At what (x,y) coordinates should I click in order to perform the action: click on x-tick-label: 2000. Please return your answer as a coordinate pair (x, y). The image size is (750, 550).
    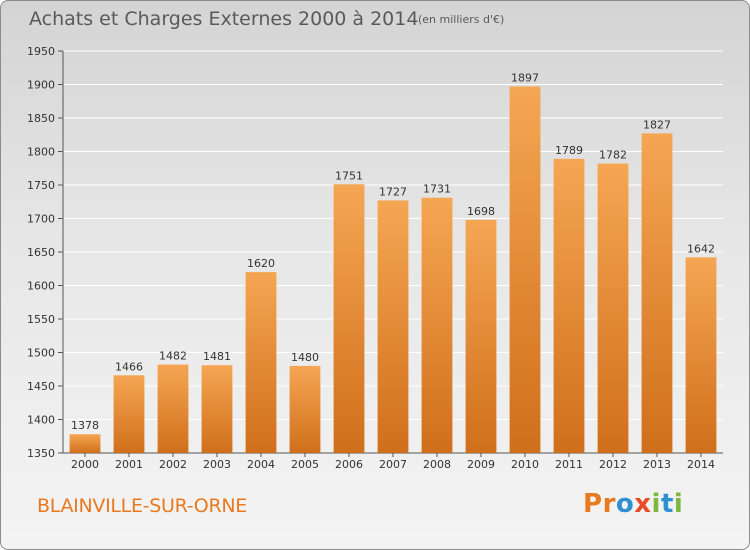
    Looking at the image, I should click on (85, 464).